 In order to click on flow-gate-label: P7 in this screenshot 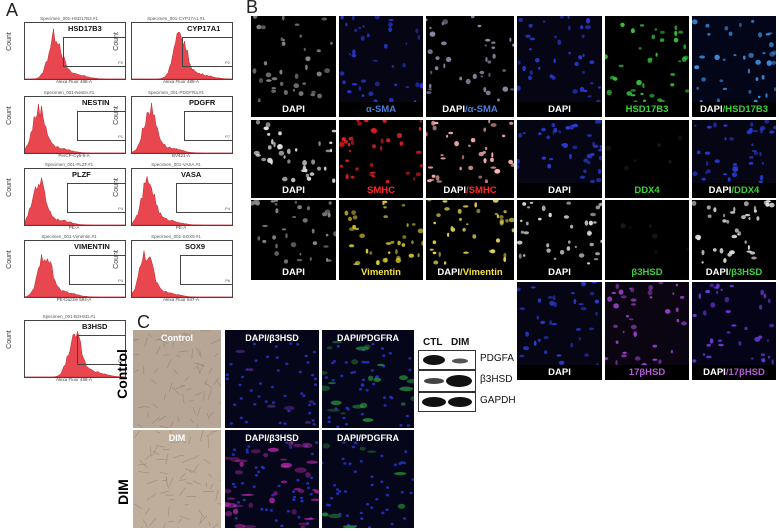, I will do `click(227, 136)`.